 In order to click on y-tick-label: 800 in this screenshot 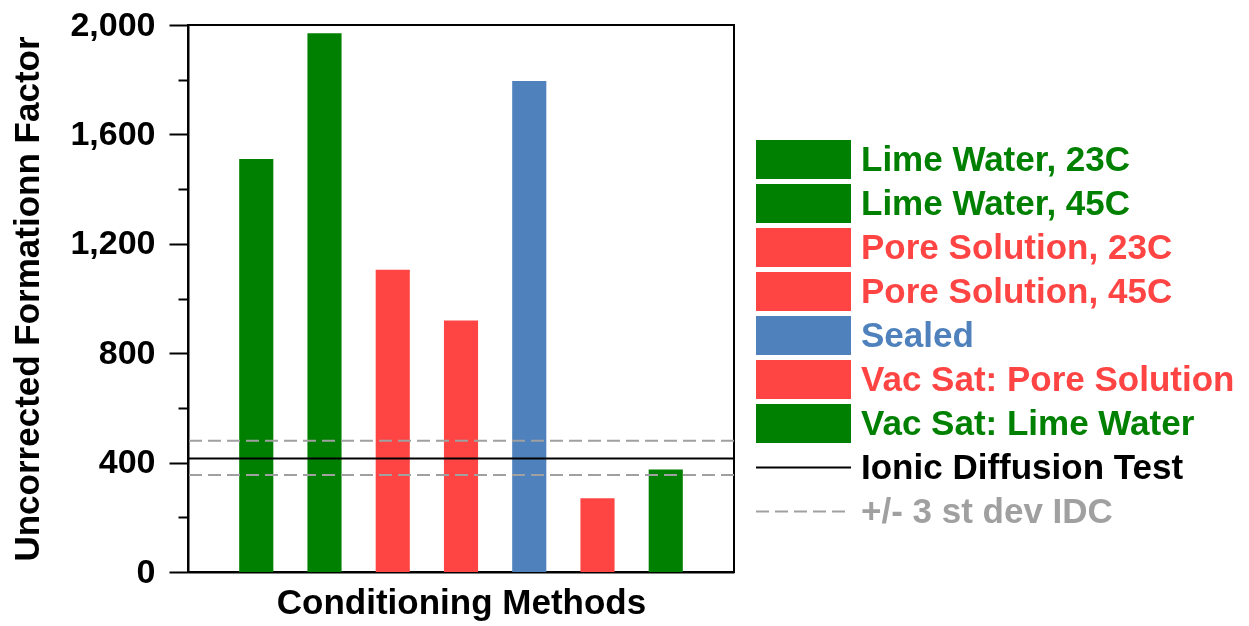, I will do `click(127, 351)`.